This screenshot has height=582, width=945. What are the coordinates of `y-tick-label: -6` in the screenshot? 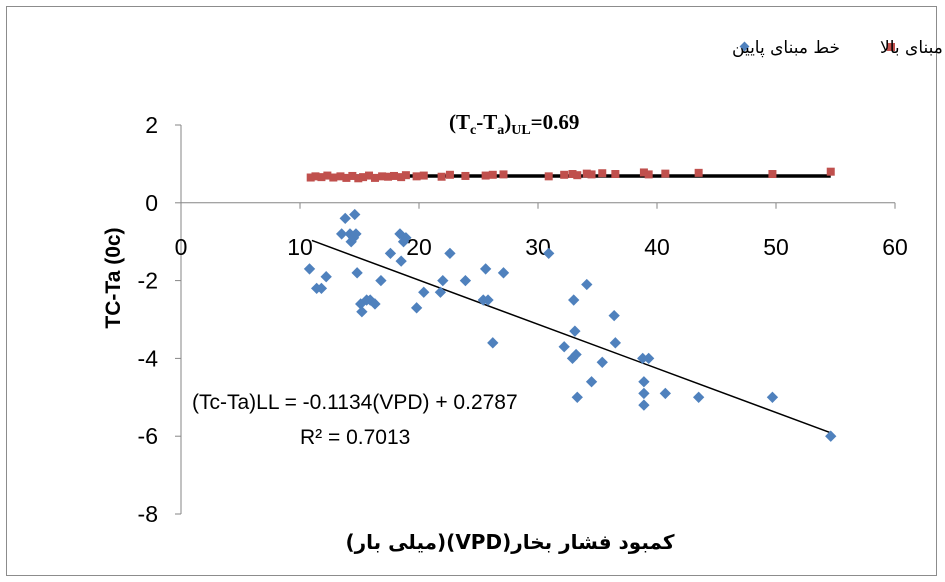 It's located at (148, 436).